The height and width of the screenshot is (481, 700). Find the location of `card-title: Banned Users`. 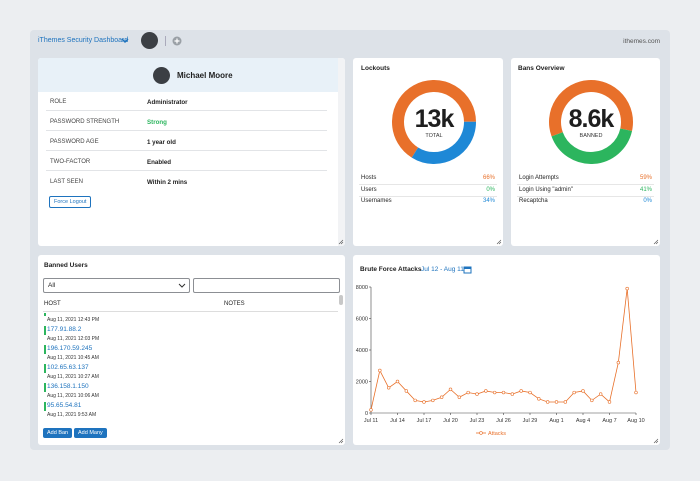

card-title: Banned Users is located at coordinates (66, 265).